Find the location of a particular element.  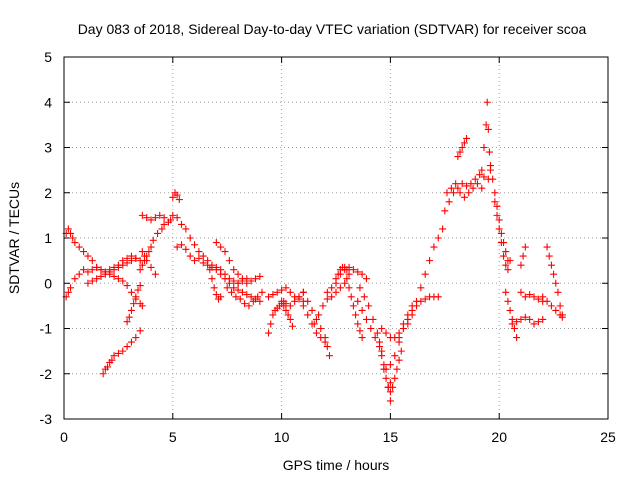

series-track-w is located at coordinates (342, 273).